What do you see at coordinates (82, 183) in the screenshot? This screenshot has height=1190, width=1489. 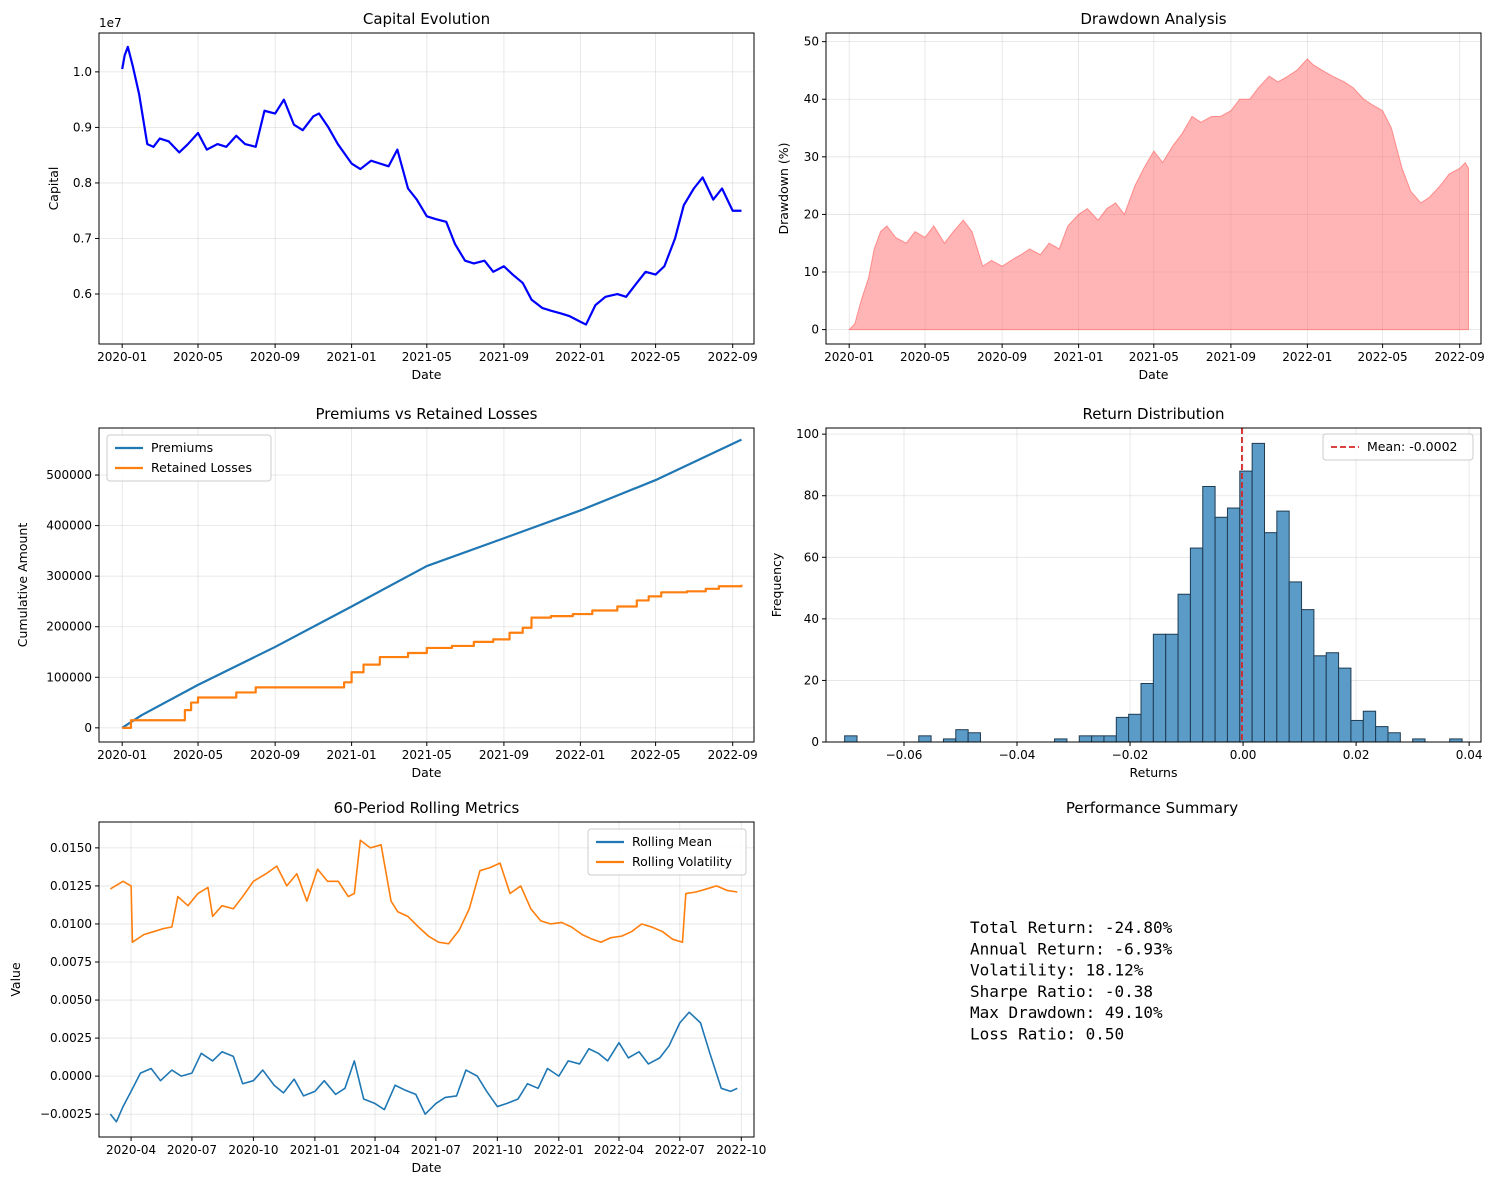 I see `capital-ytick-label: 0.8` at bounding box center [82, 183].